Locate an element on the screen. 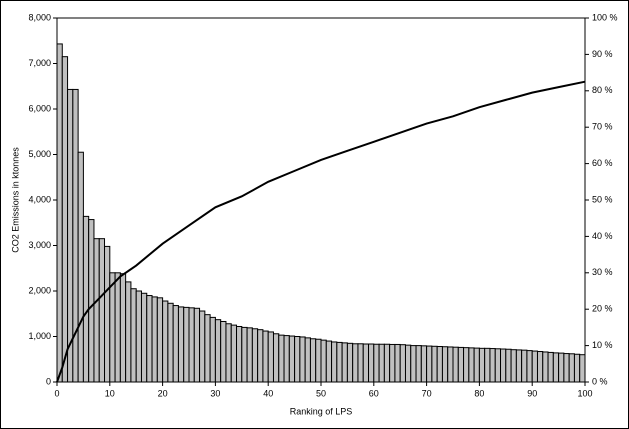 Image resolution: width=629 pixels, height=429 pixels. y2-tick-label: 10 % is located at coordinates (602, 345).